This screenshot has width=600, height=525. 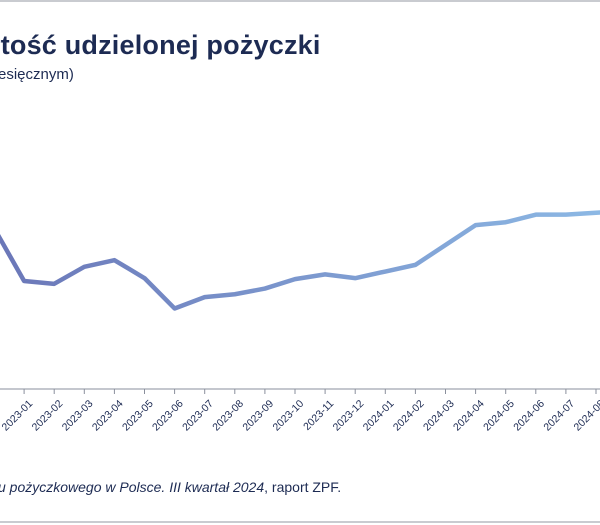 I want to click on x-tick-label: 2024-03, so click(x=439, y=416).